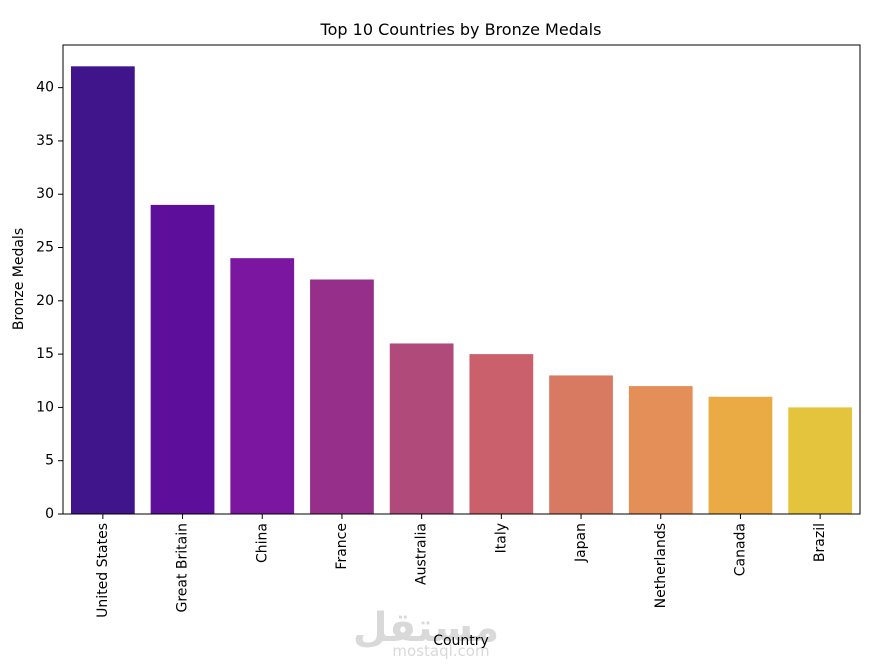  I want to click on y-tick-label: 40, so click(45, 88).